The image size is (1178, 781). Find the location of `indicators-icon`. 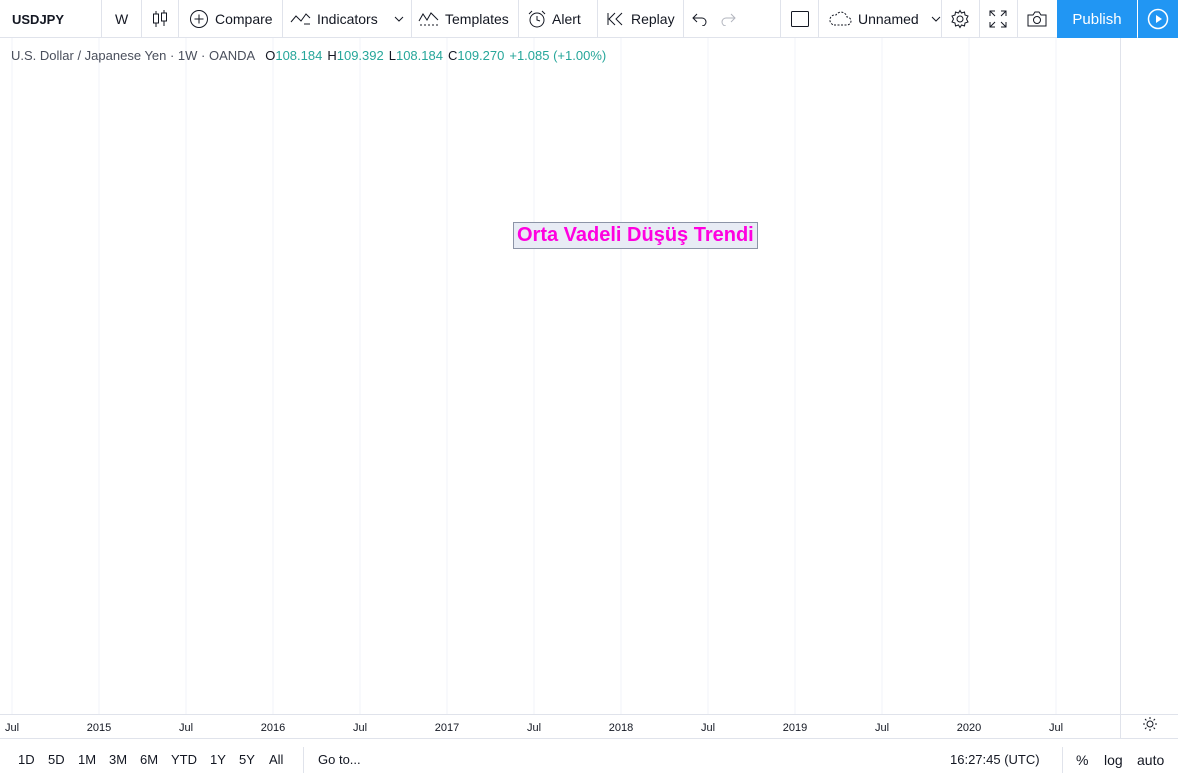

indicators-icon is located at coordinates (301, 19).